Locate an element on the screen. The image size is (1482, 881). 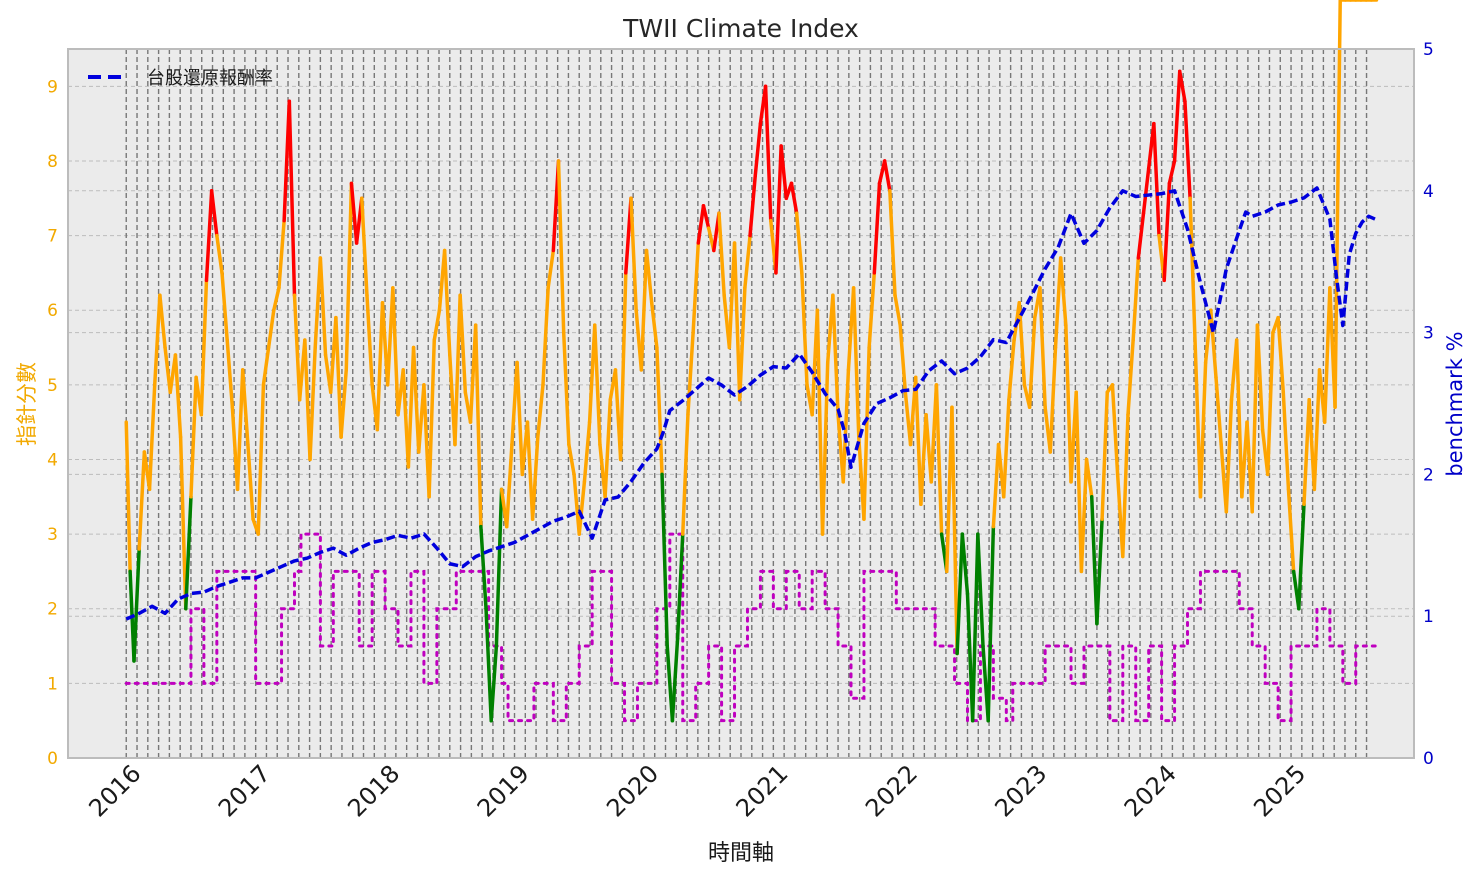
right-tick-label: 0 is located at coordinates (1428, 759).